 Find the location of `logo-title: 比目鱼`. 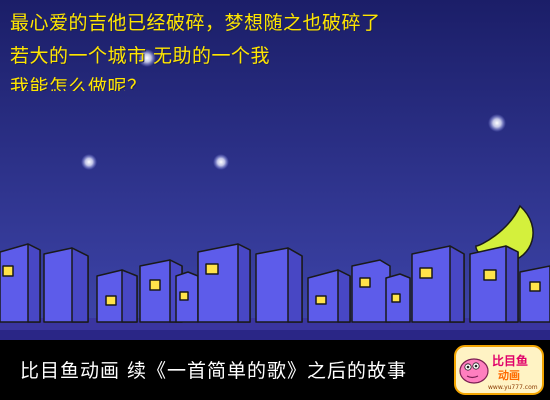

logo-title: 比目鱼 is located at coordinates (510, 360).